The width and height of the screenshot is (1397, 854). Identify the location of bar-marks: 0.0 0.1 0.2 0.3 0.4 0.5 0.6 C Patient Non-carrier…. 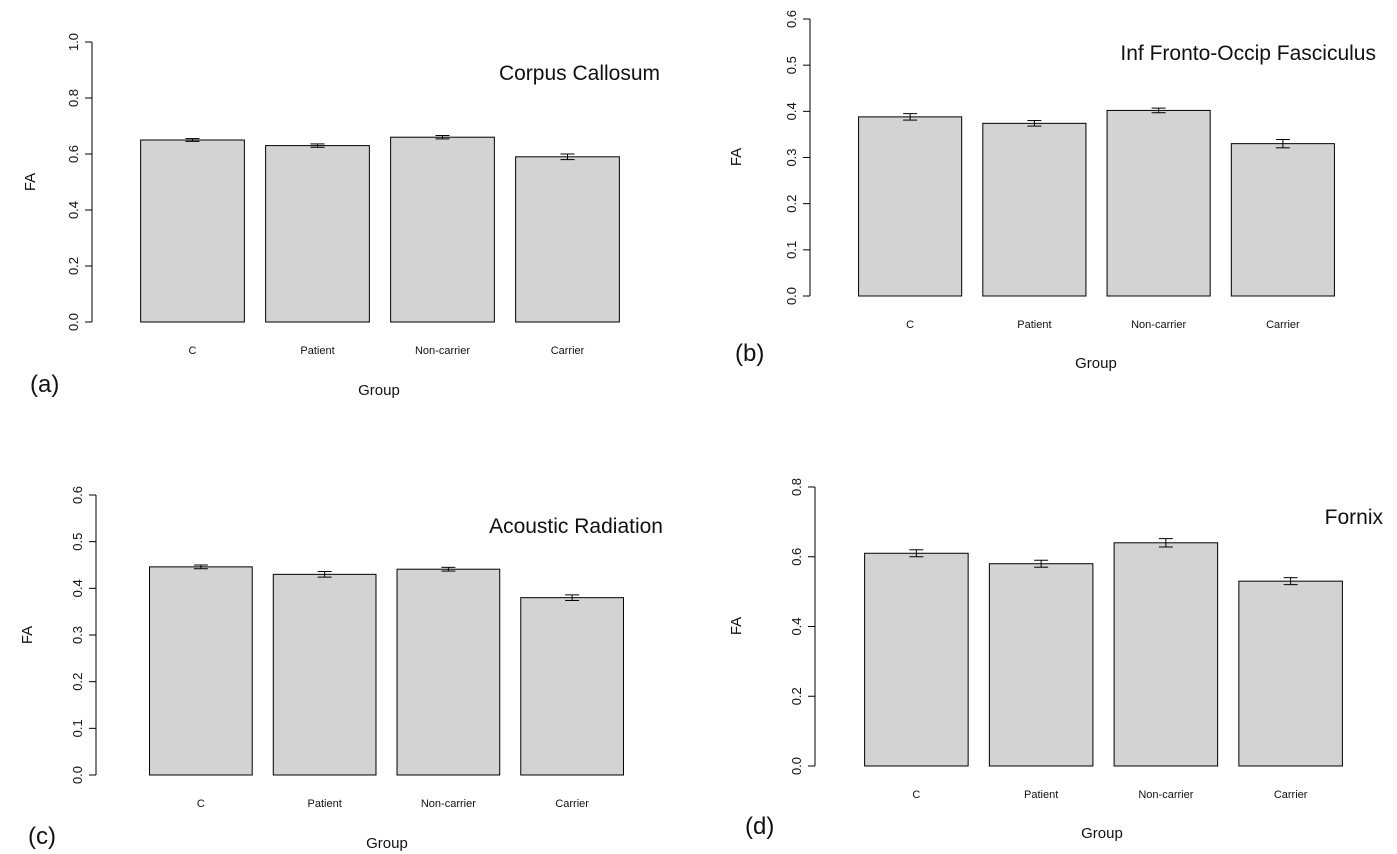
(1059, 170).